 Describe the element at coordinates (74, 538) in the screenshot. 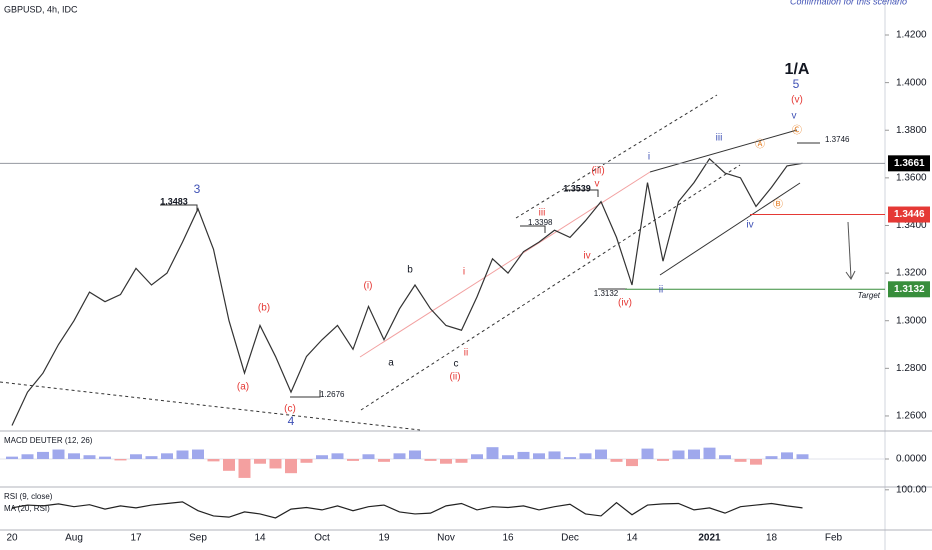

I see `x-tick-label: Aug` at that location.